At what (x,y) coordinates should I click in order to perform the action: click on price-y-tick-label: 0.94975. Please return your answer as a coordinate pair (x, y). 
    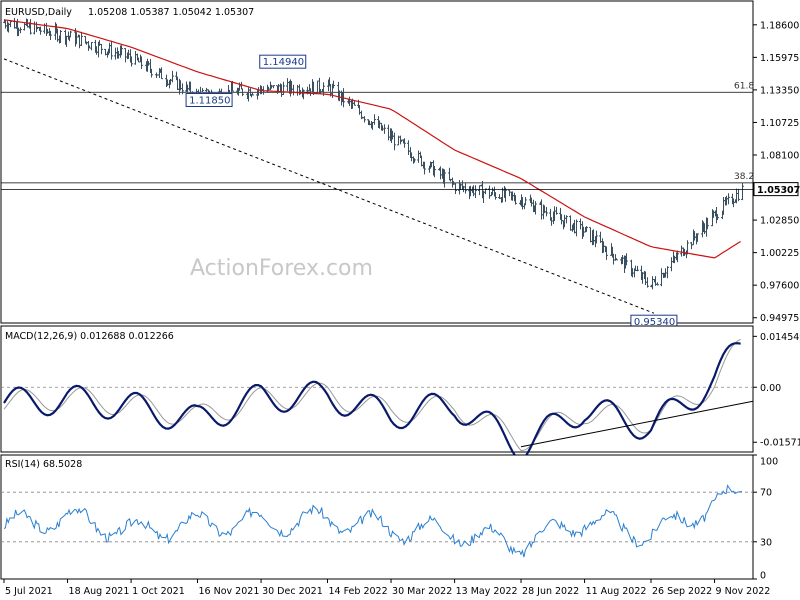
    Looking at the image, I should click on (779, 318).